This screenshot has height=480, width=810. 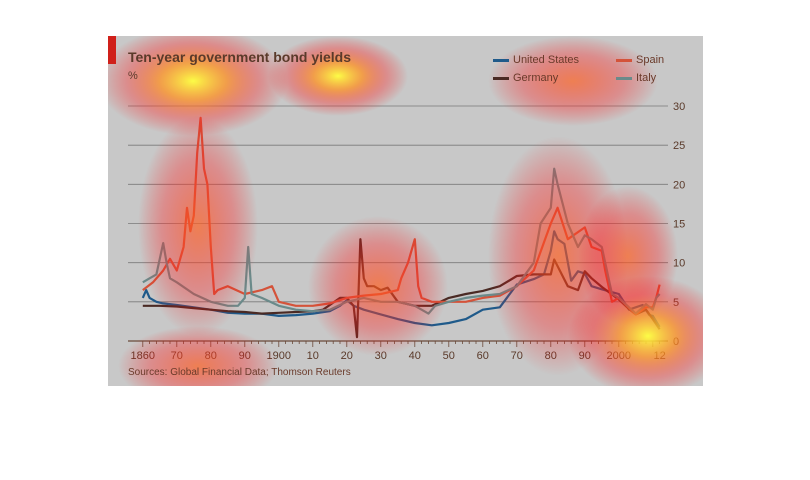 What do you see at coordinates (679, 107) in the screenshot?
I see `y-tick-label: 30` at bounding box center [679, 107].